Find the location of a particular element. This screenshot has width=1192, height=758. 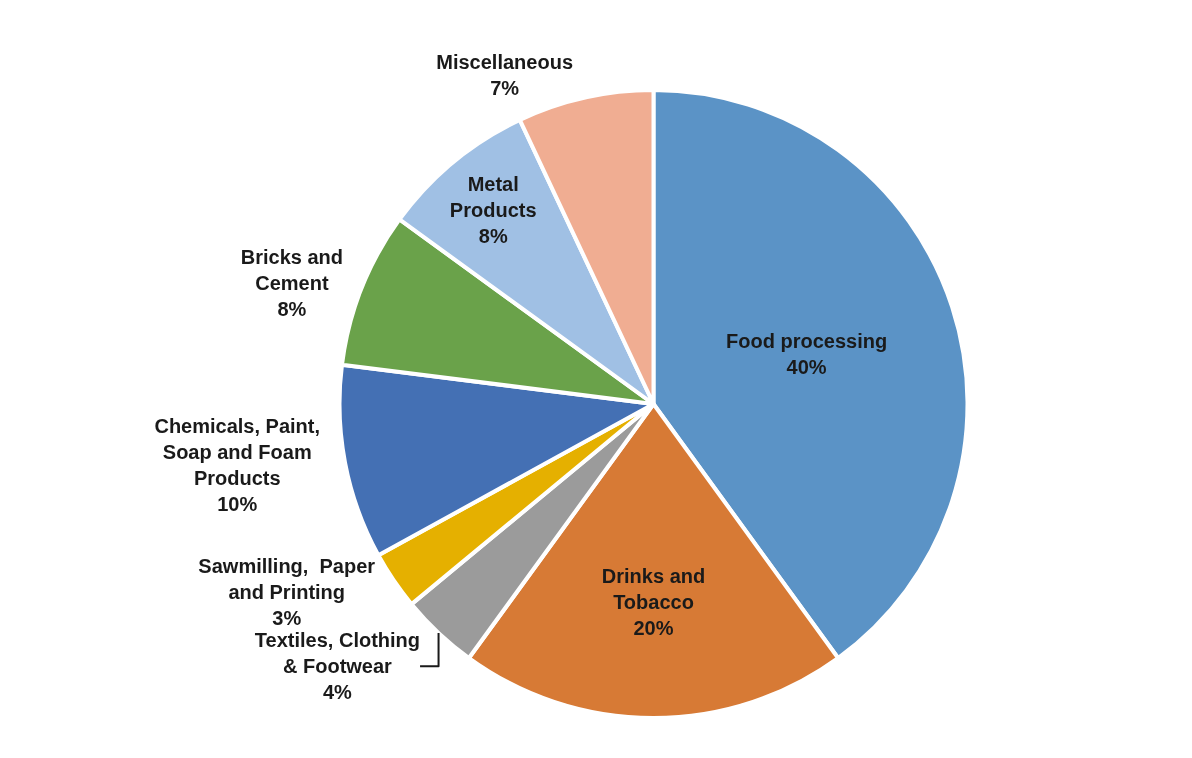

data-label: 4% is located at coordinates (338, 692).